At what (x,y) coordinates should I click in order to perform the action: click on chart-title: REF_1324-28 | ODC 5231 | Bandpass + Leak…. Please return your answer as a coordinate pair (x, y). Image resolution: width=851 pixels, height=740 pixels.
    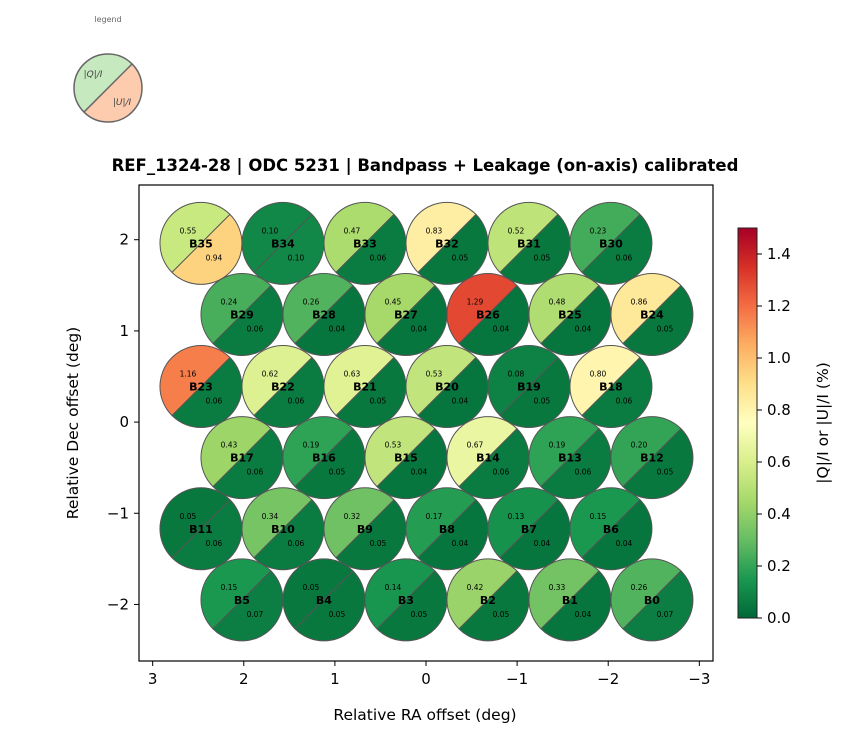
    Looking at the image, I should click on (425, 166).